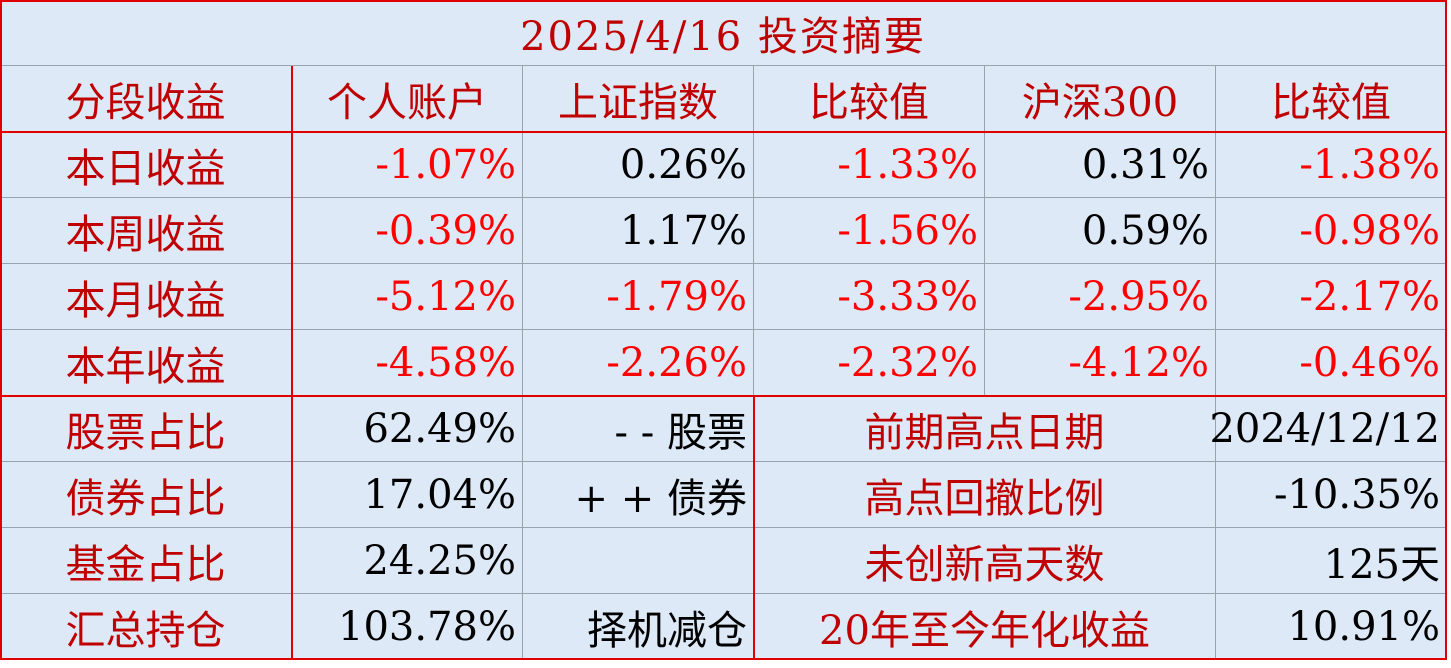 The height and width of the screenshot is (668, 1451). What do you see at coordinates (985, 429) in the screenshot?
I see `metric-label: 前期高点日期` at bounding box center [985, 429].